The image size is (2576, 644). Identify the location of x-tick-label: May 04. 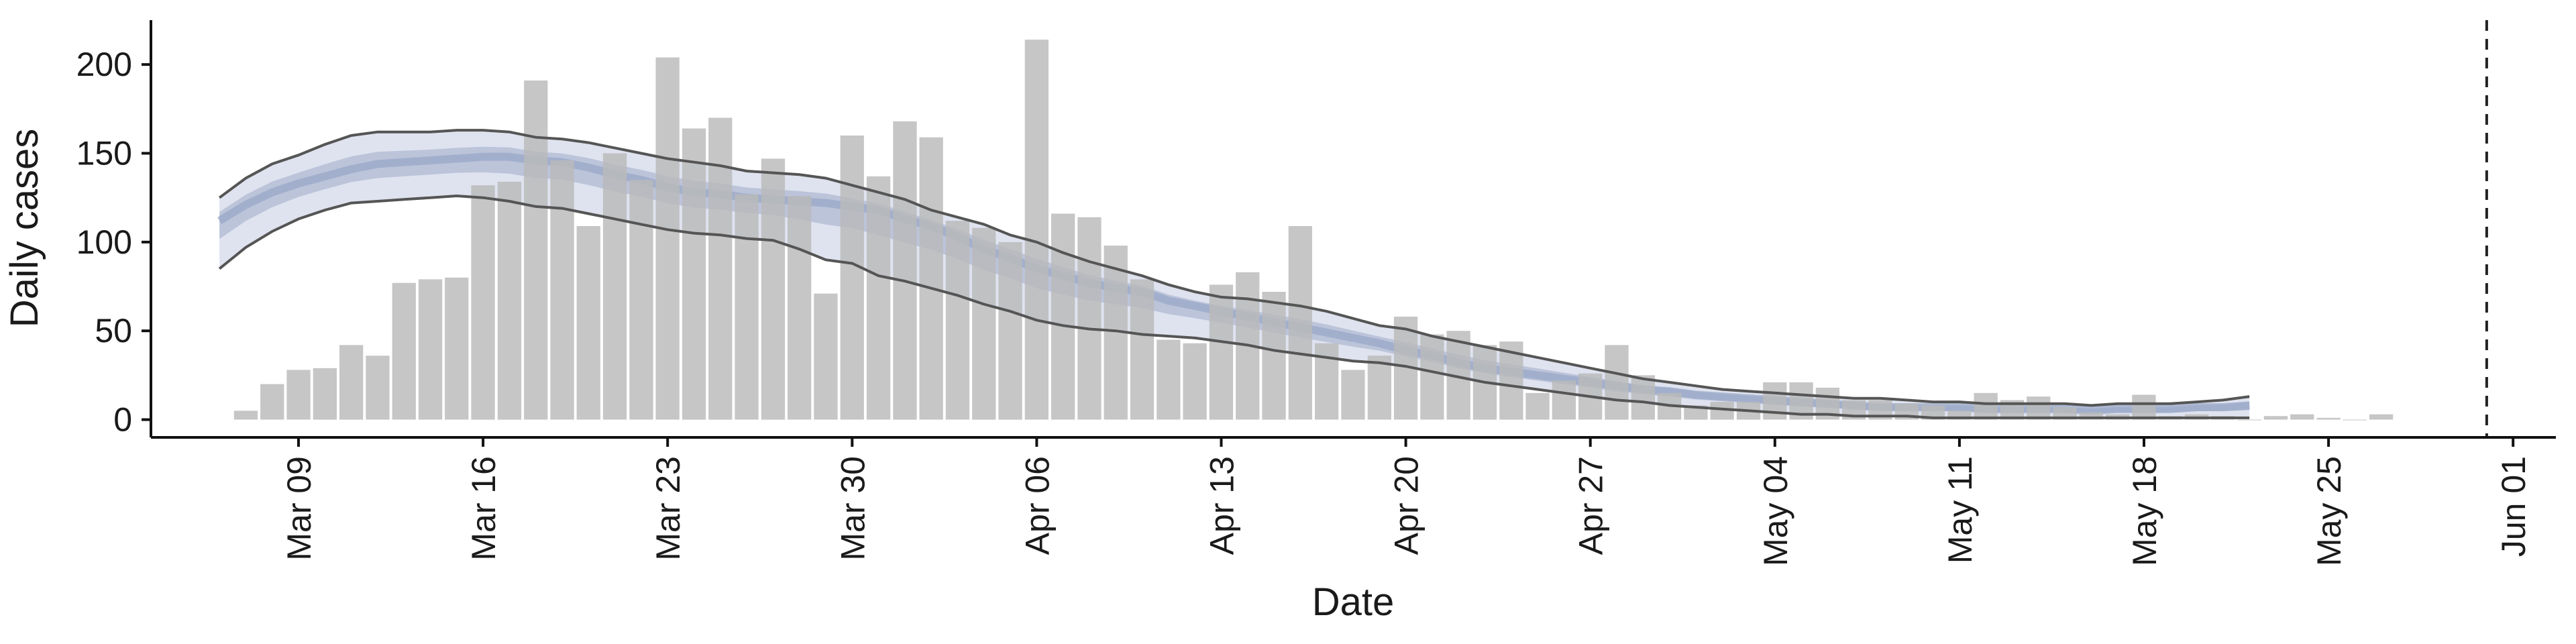
(1775, 511).